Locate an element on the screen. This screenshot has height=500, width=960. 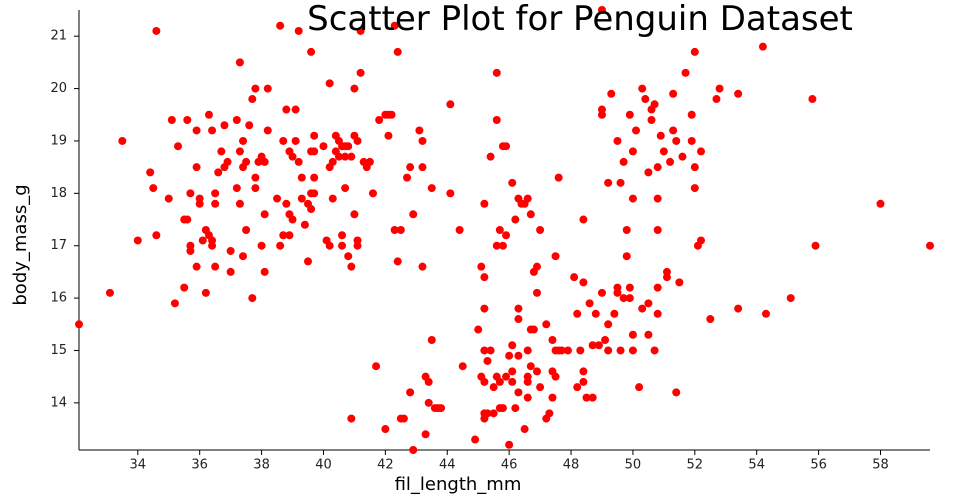
x-tick-label: 34 is located at coordinates (138, 465).